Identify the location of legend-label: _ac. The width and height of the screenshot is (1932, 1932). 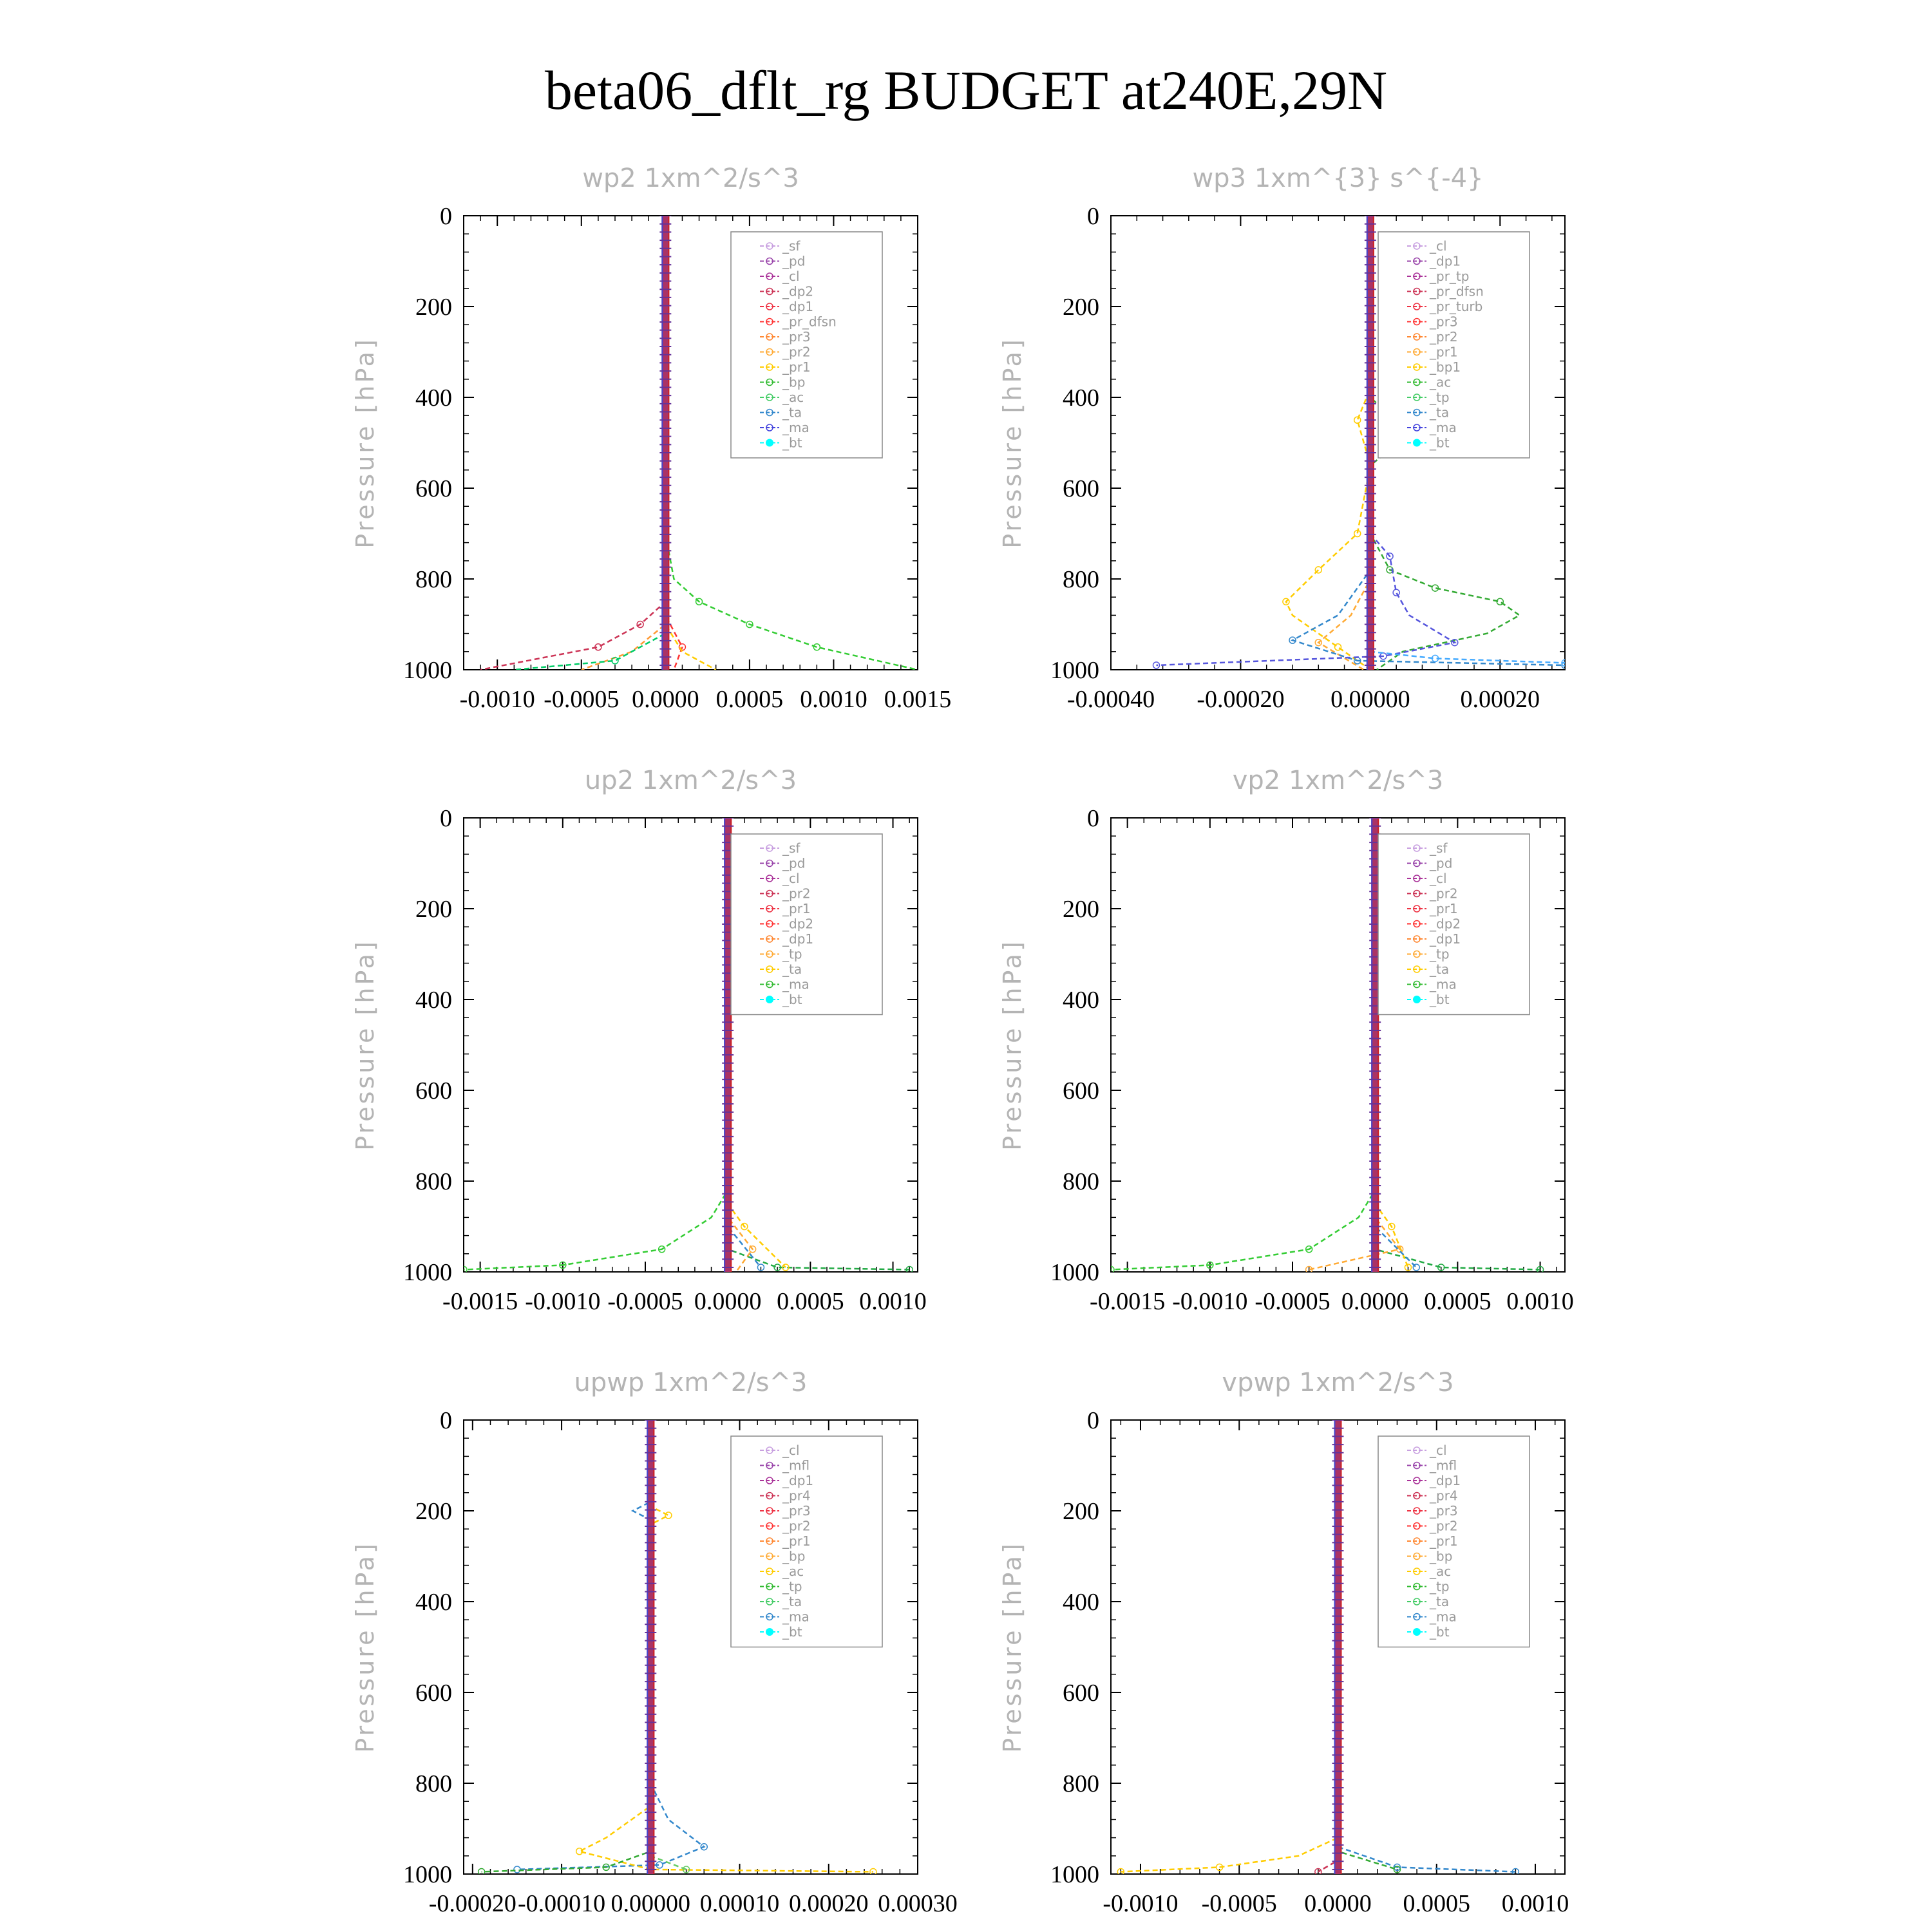
(793, 1572).